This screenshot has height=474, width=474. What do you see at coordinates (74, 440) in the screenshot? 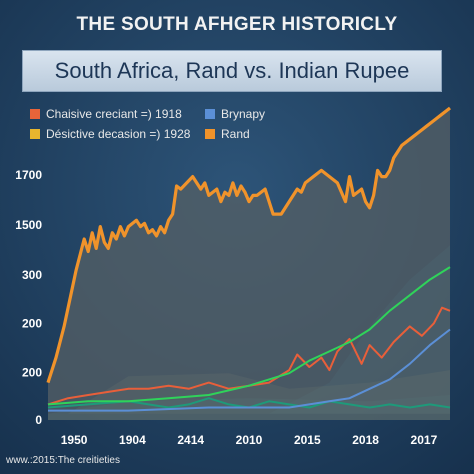
I see `x-tick-label: 1950` at bounding box center [74, 440].